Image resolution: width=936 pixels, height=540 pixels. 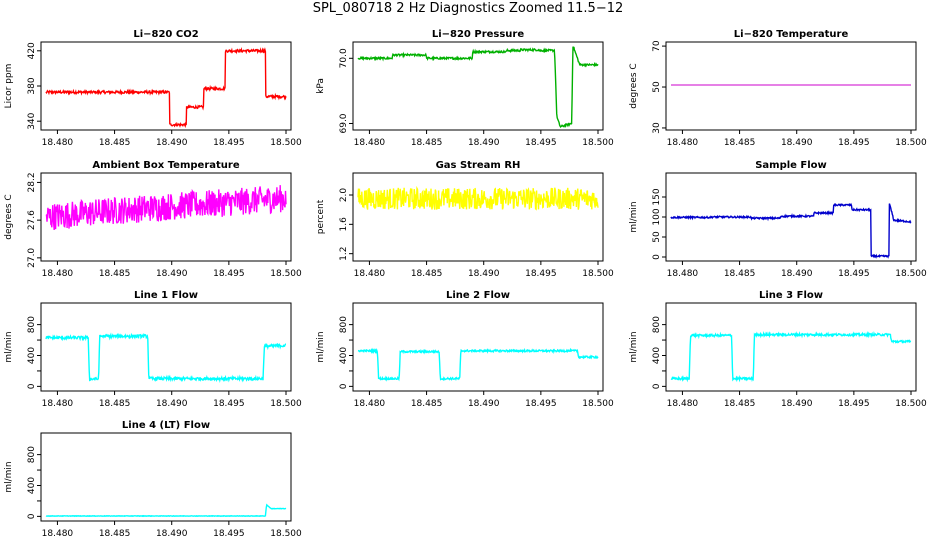 What do you see at coordinates (32, 120) in the screenshot?
I see `y-tick-label: 340` at bounding box center [32, 120].